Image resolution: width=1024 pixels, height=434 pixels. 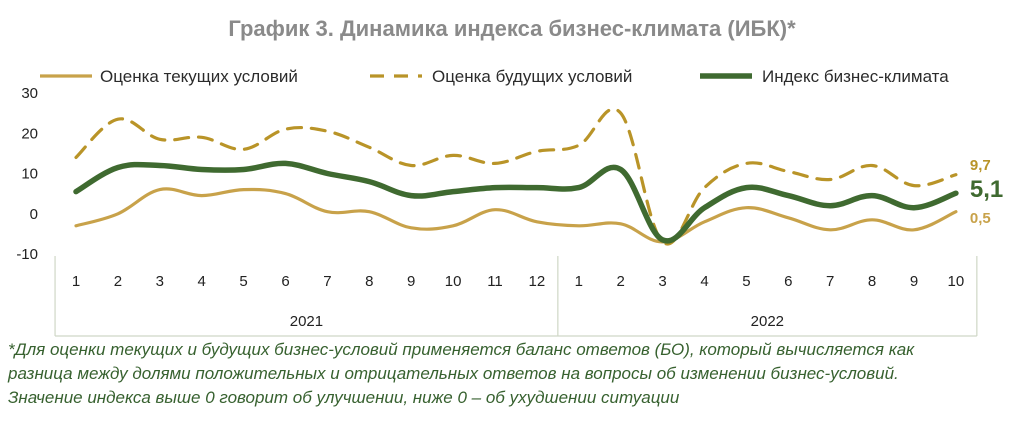 What do you see at coordinates (199, 76) in the screenshot?
I see `legend-label: Оценка текущих условий` at bounding box center [199, 76].